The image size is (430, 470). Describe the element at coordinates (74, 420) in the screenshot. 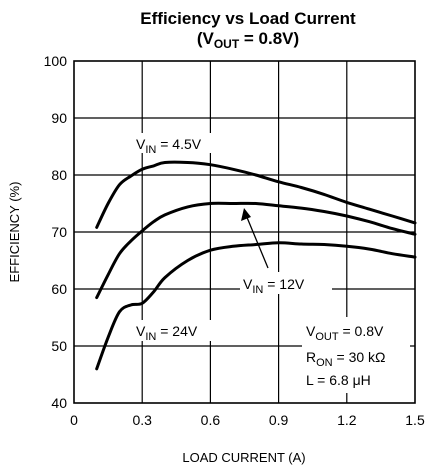

I see `x-tick-label: 0` at that location.